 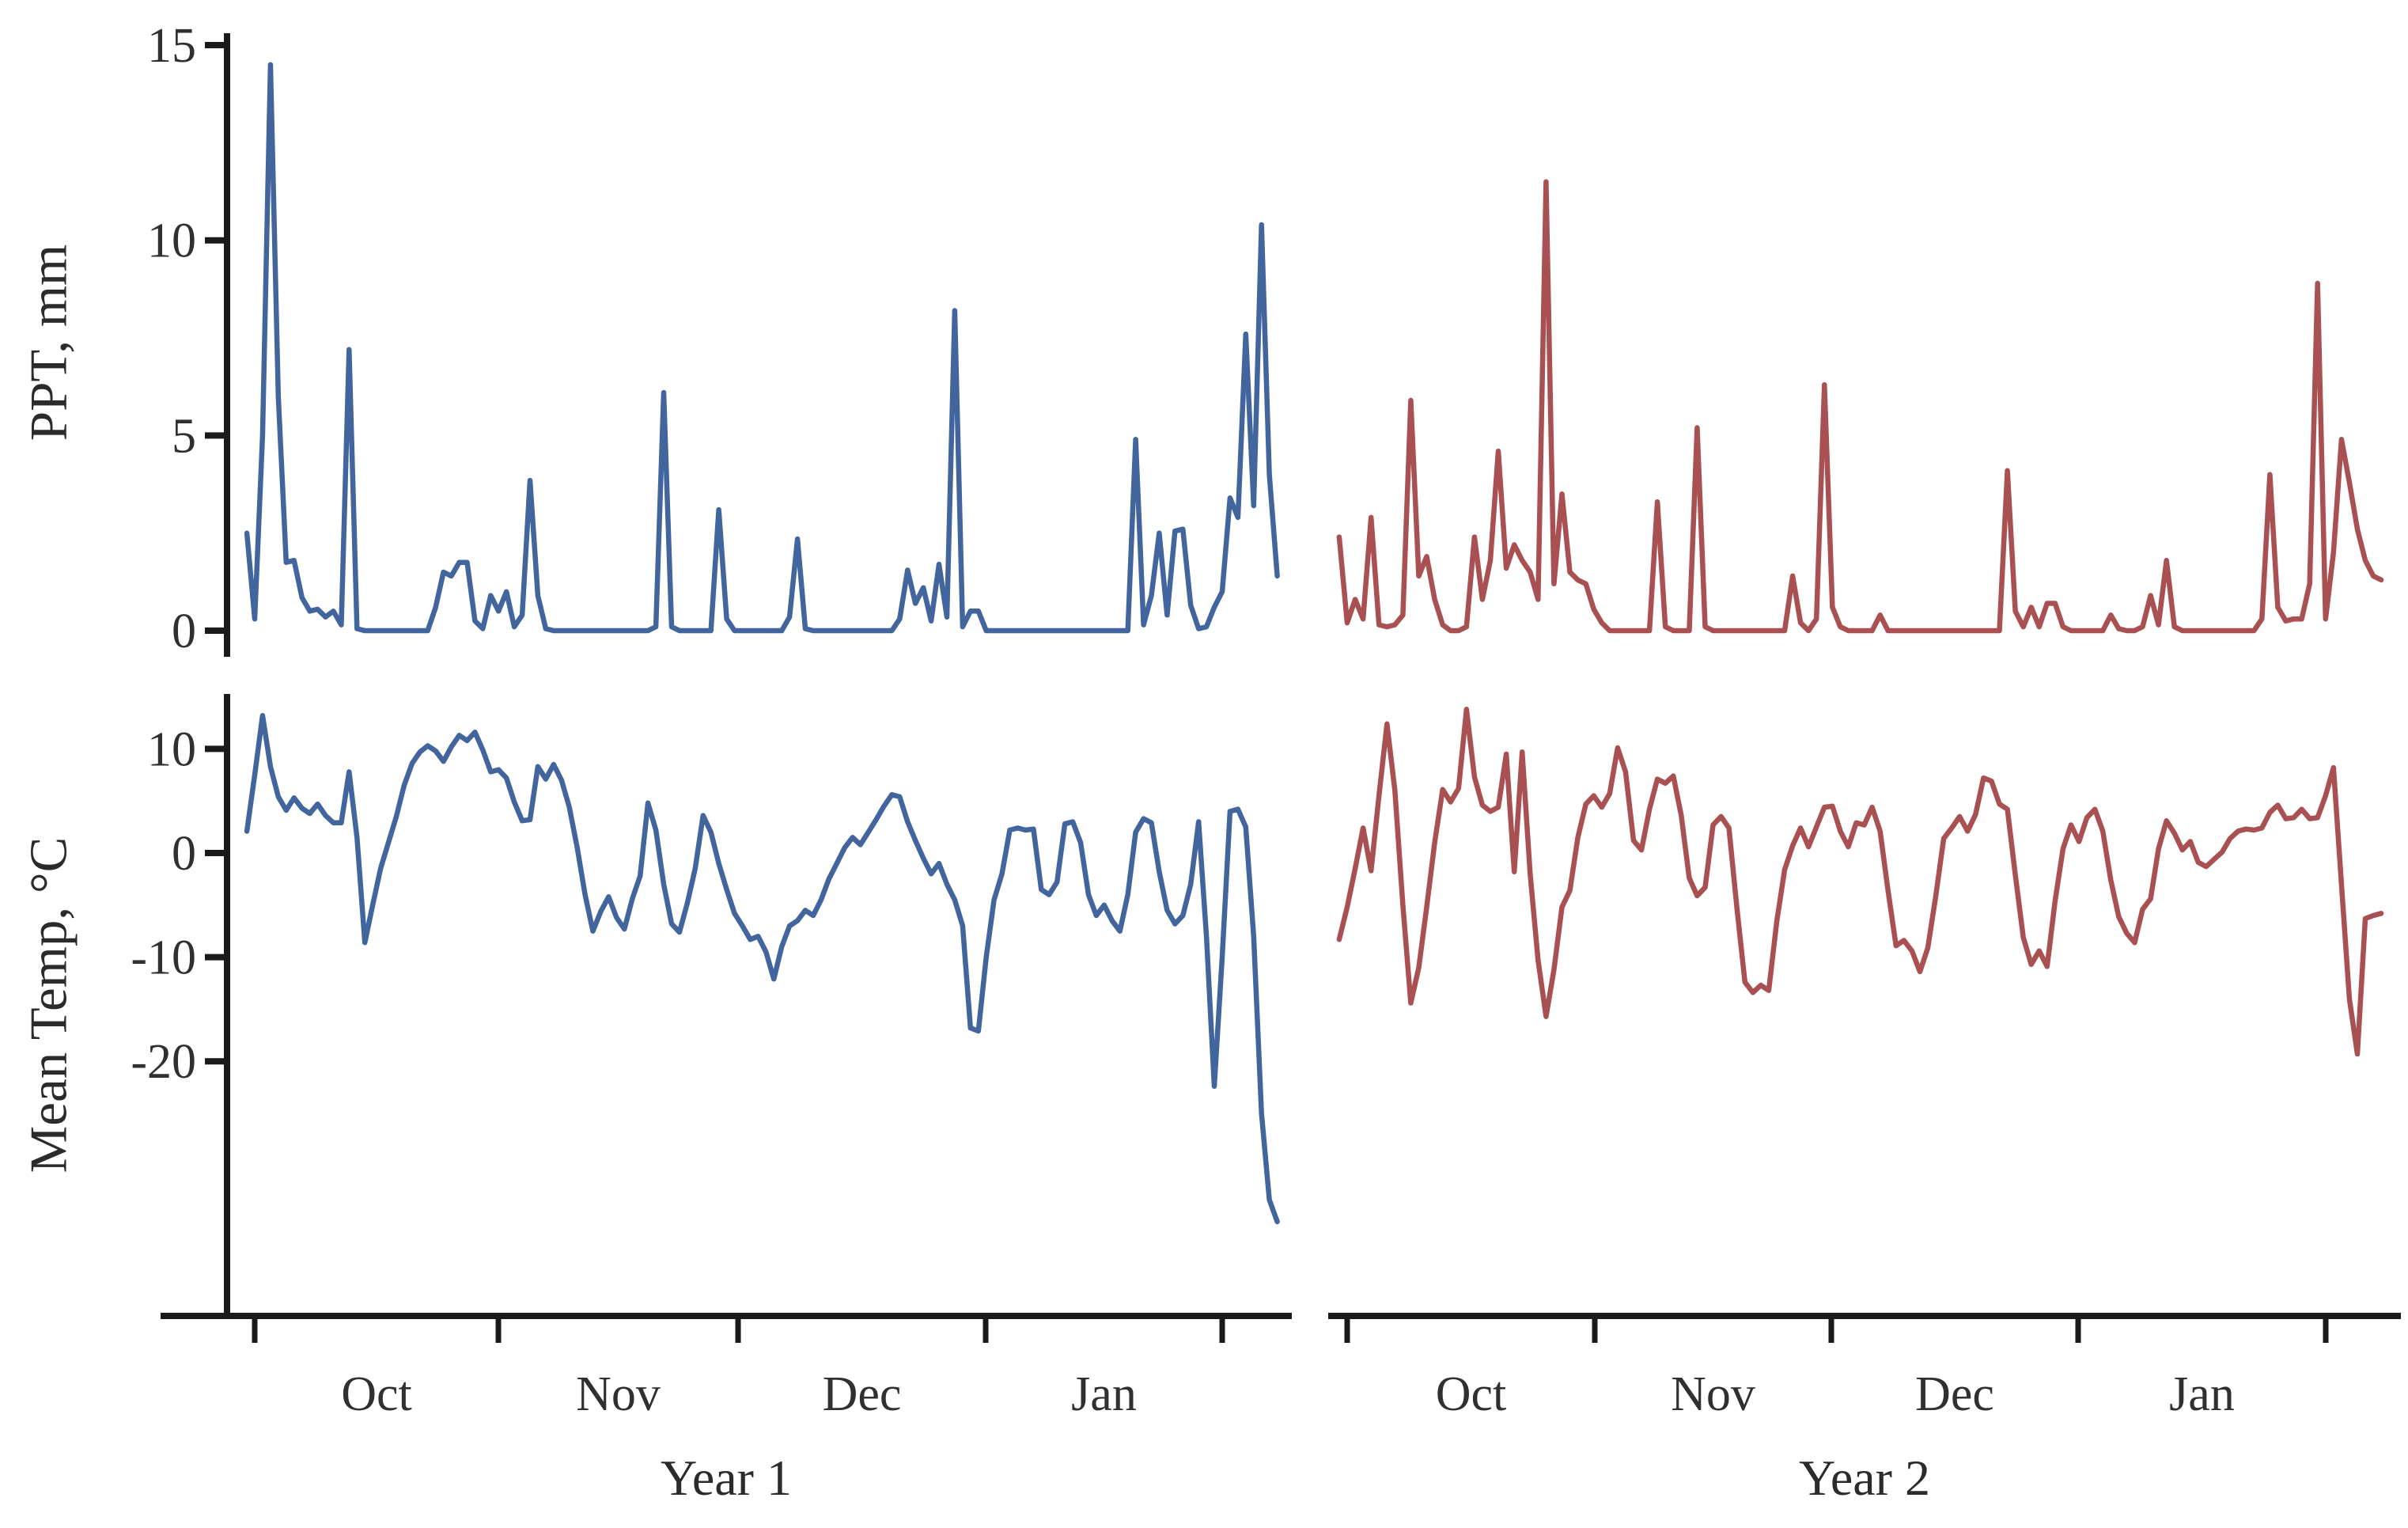 What do you see at coordinates (171, 241) in the screenshot?
I see `ppt-y-tick-label: 10` at bounding box center [171, 241].